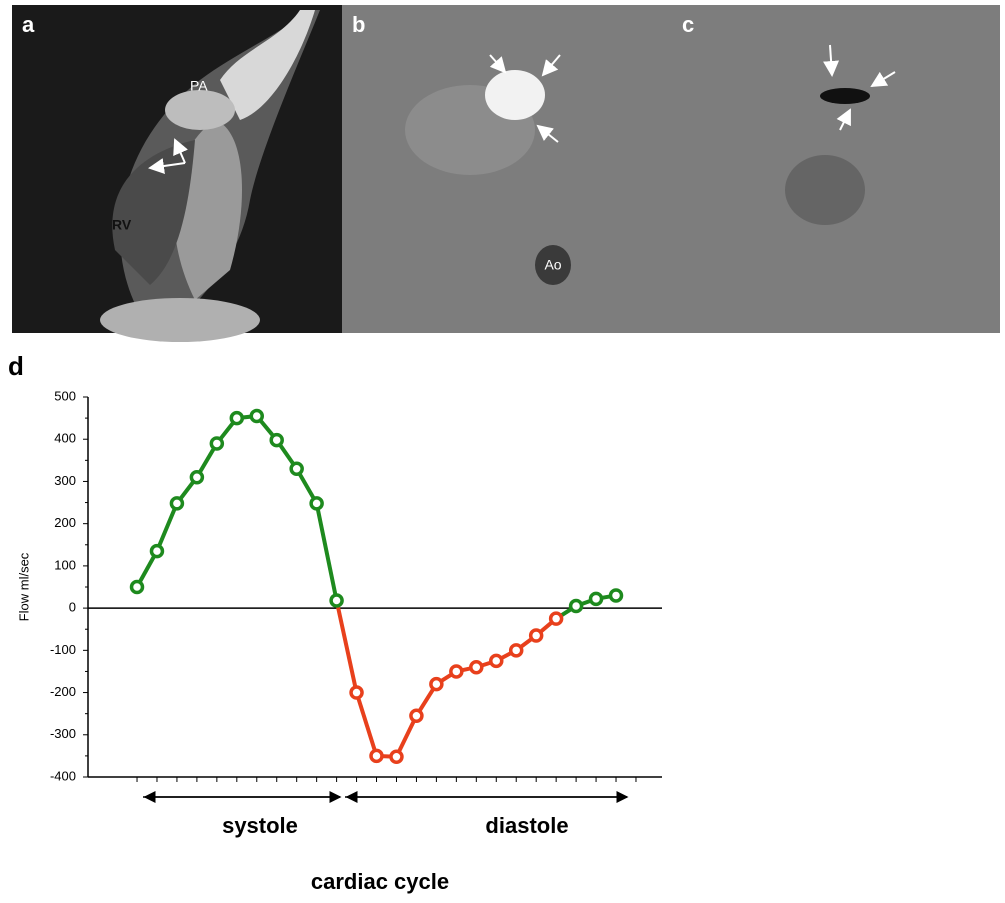  What do you see at coordinates (65, 522) in the screenshot?
I see `y-tick-label: 200` at bounding box center [65, 522].